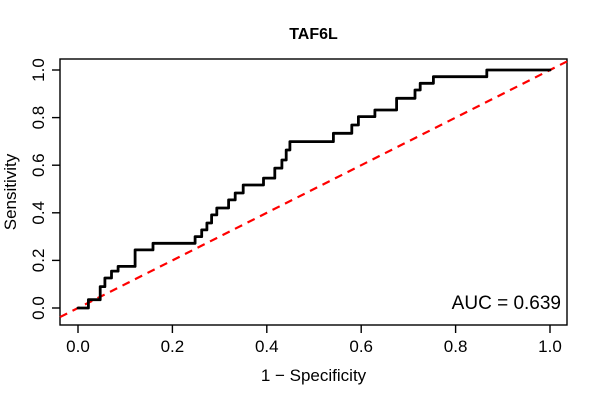  Describe the element at coordinates (38, 261) in the screenshot. I see `y-tick-label: 0.2` at that location.